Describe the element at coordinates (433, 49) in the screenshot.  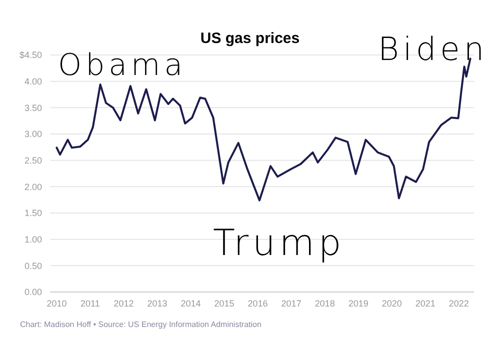
I see `annotation: Biden` at that location.